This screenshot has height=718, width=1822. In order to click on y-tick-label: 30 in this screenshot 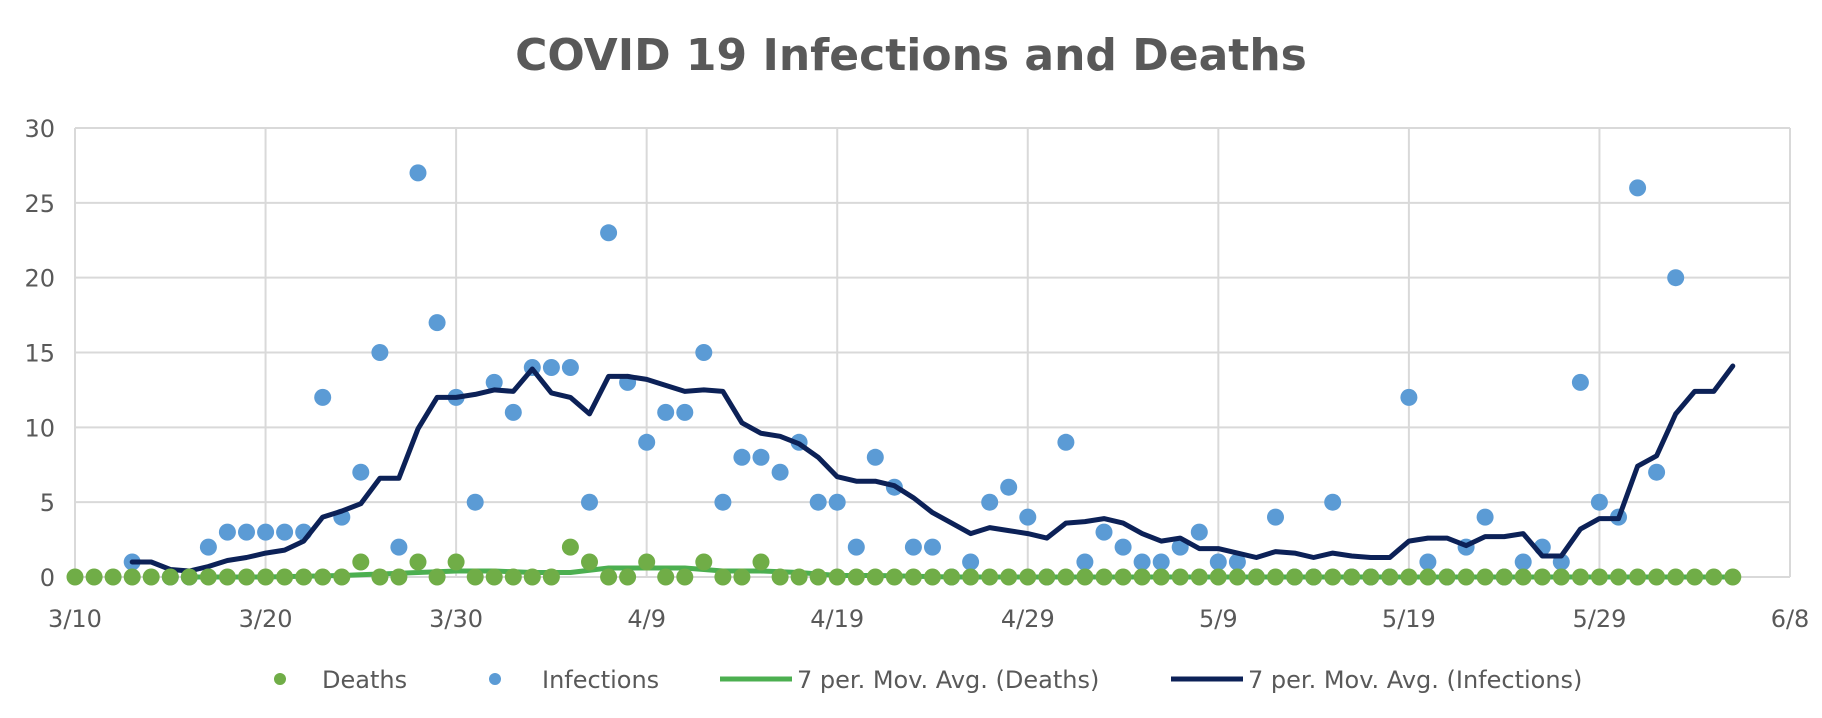, I will do `click(39, 129)`.